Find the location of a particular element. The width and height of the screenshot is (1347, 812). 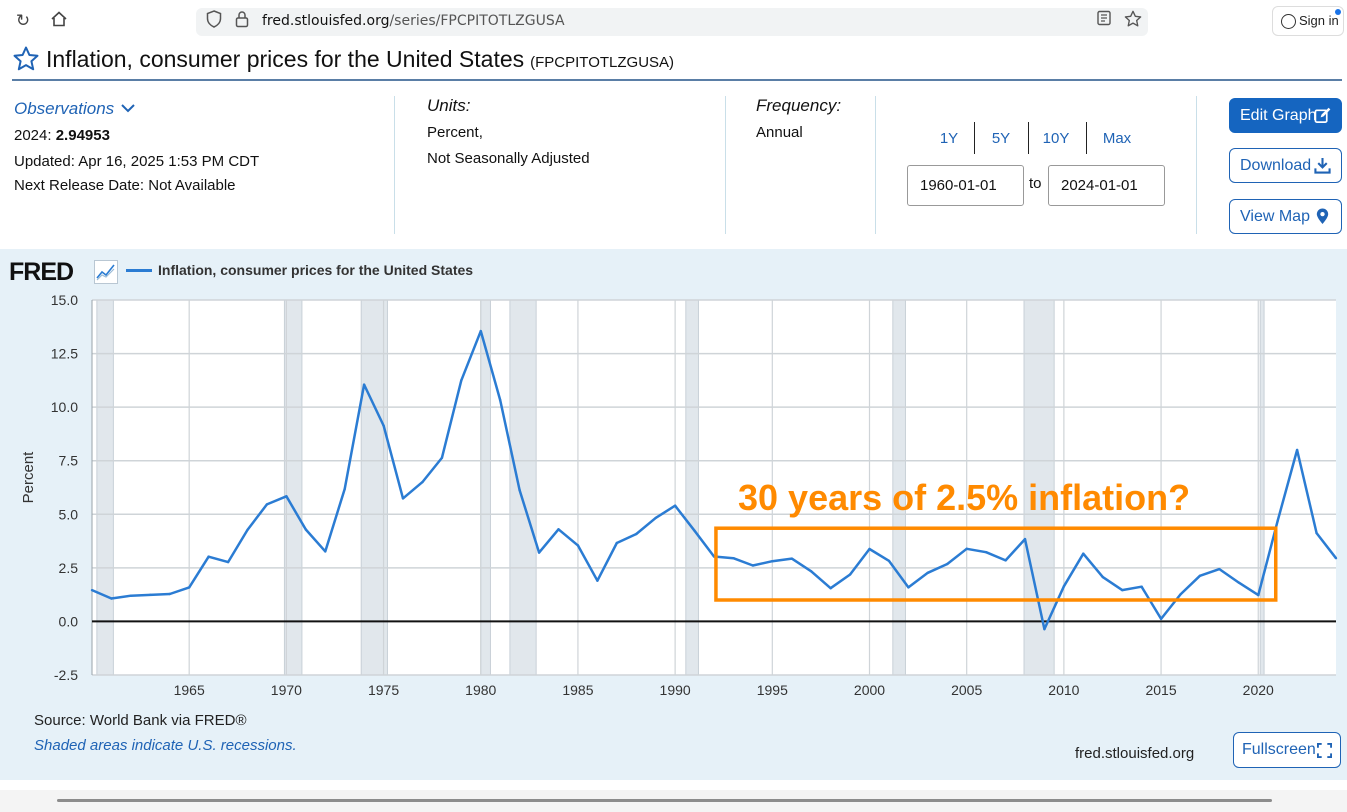

observation-year: 2024: is located at coordinates (33, 135).